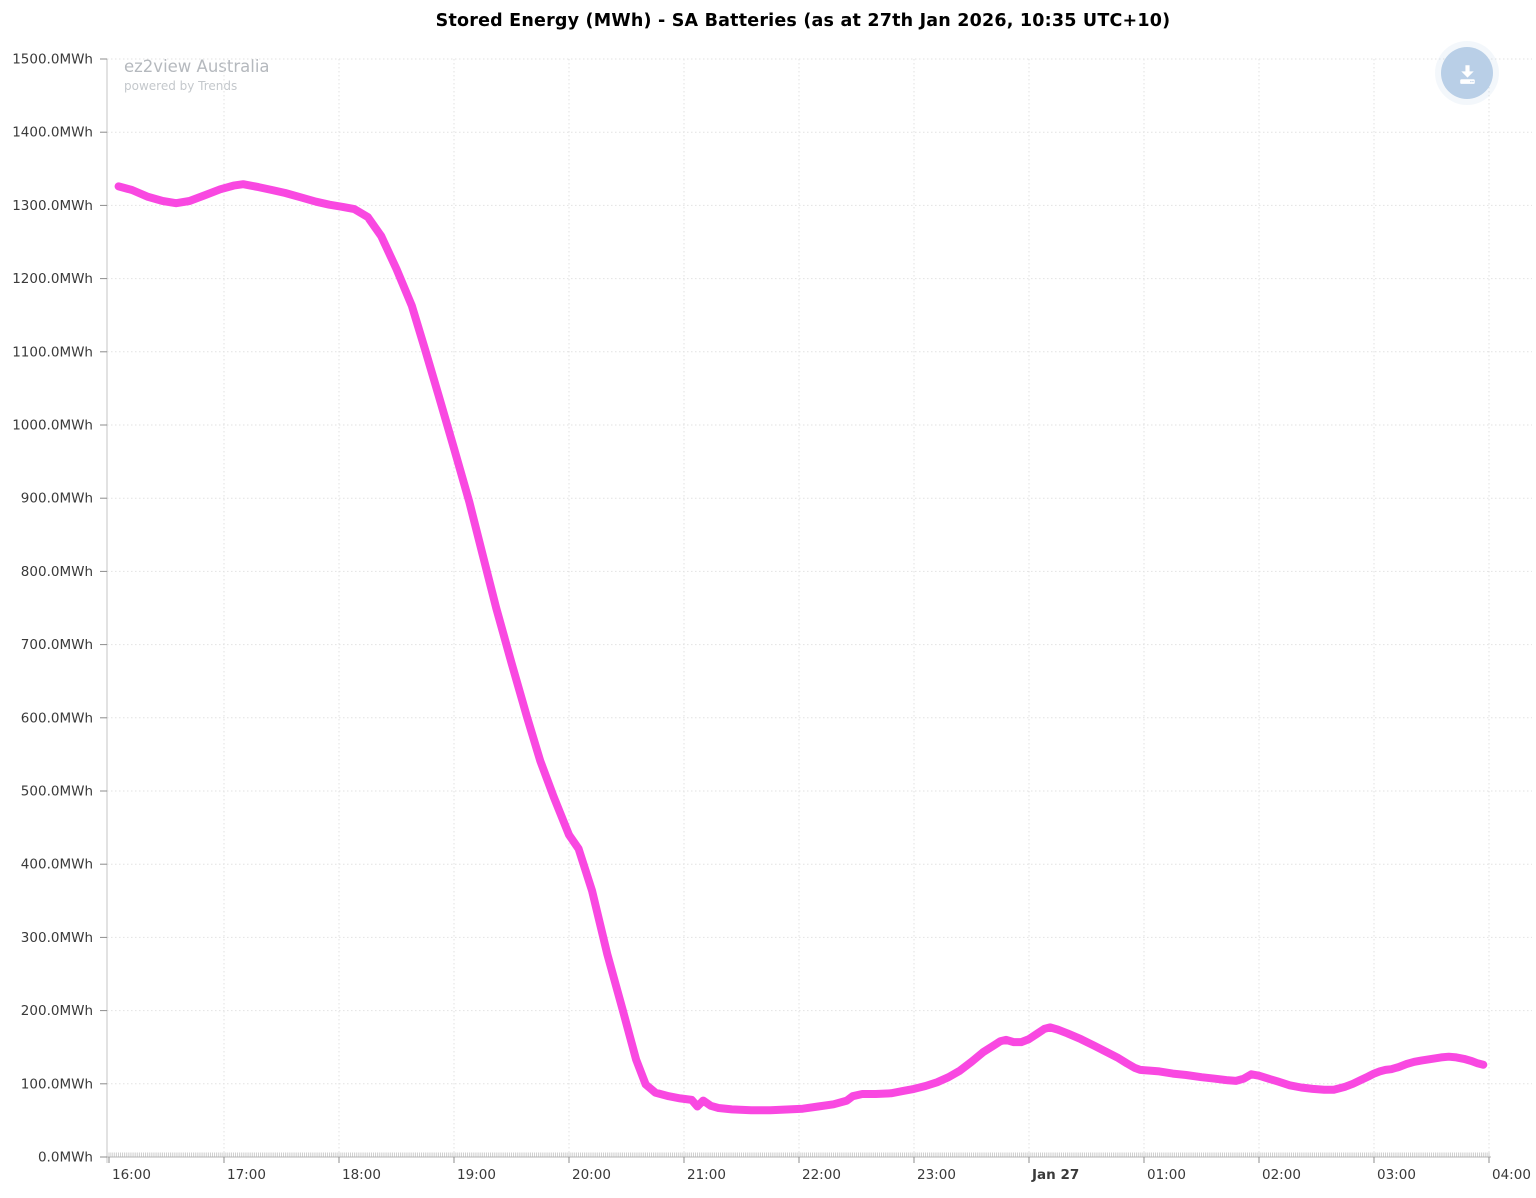 Image resolution: width=1536 pixels, height=1198 pixels. I want to click on x-tick-label: 18:00, so click(361, 1175).